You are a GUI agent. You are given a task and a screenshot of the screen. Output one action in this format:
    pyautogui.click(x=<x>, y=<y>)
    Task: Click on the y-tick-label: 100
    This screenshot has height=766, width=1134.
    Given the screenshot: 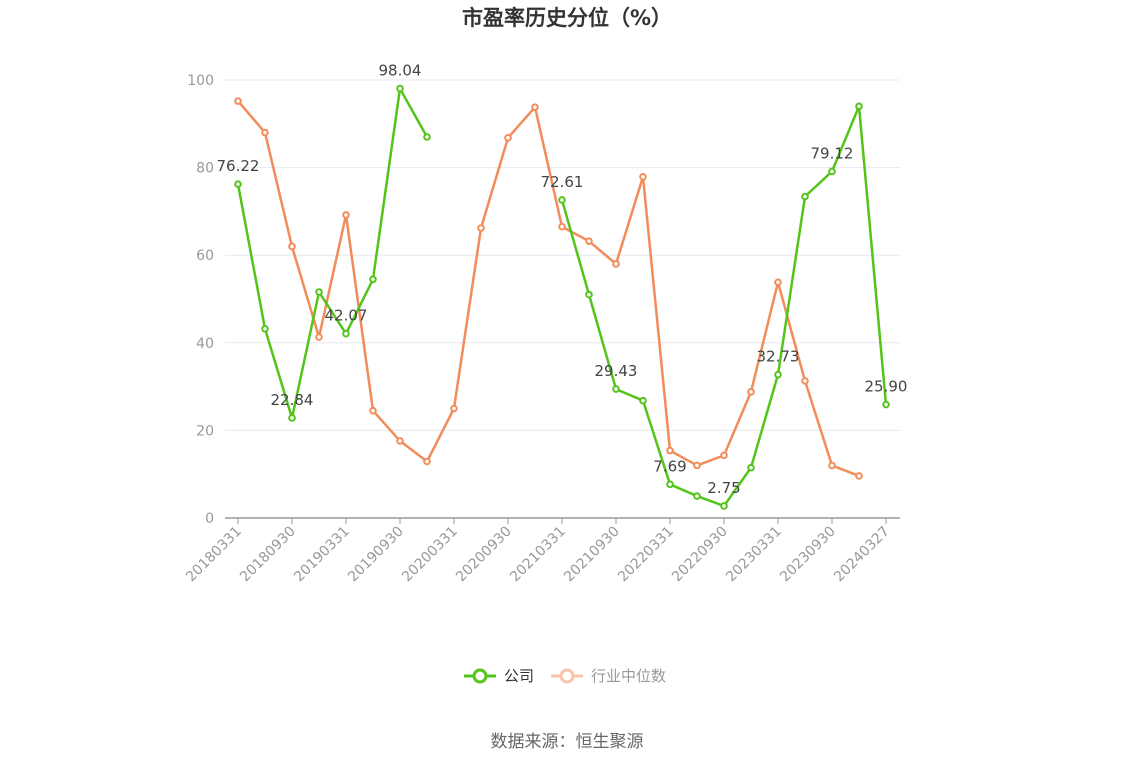 What is the action you would take?
    pyautogui.click(x=200, y=81)
    